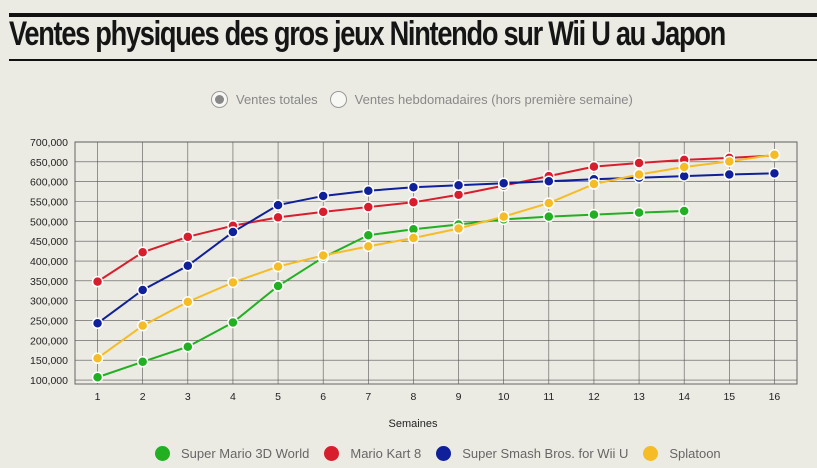 The width and height of the screenshot is (817, 468). Describe the element at coordinates (504, 397) in the screenshot. I see `x-tick-label: 10` at that location.